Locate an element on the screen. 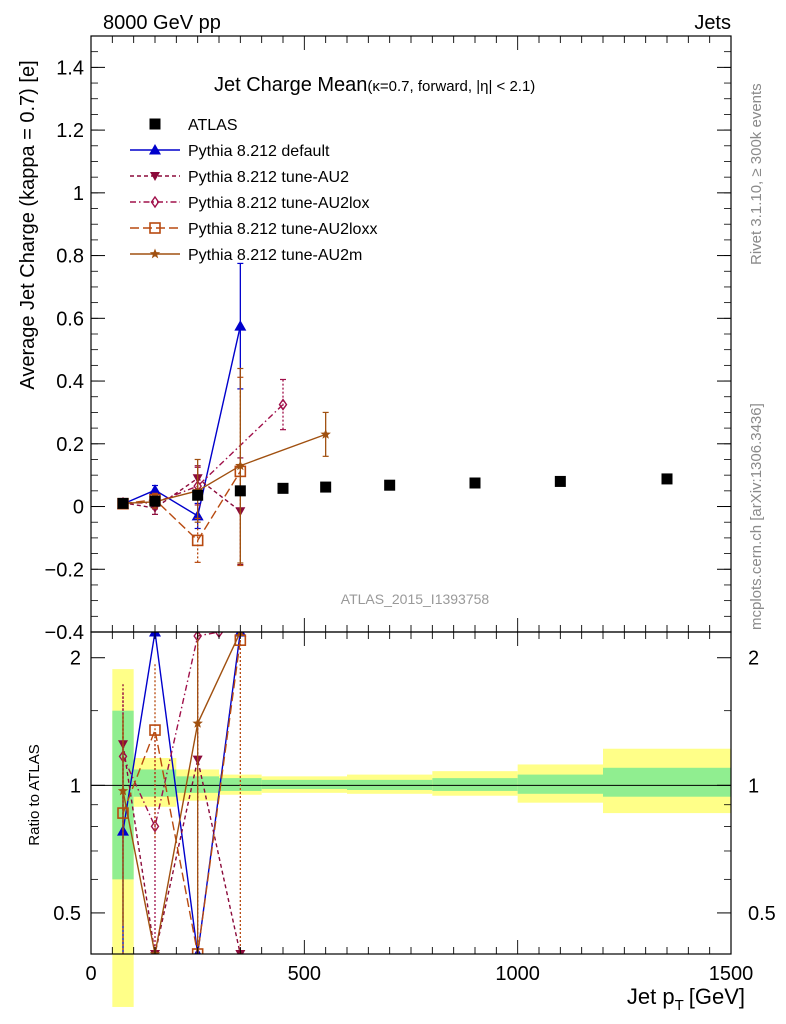  mcplots-label: mcplots.cern.ch [arXiv:1306.3436] is located at coordinates (756, 516).